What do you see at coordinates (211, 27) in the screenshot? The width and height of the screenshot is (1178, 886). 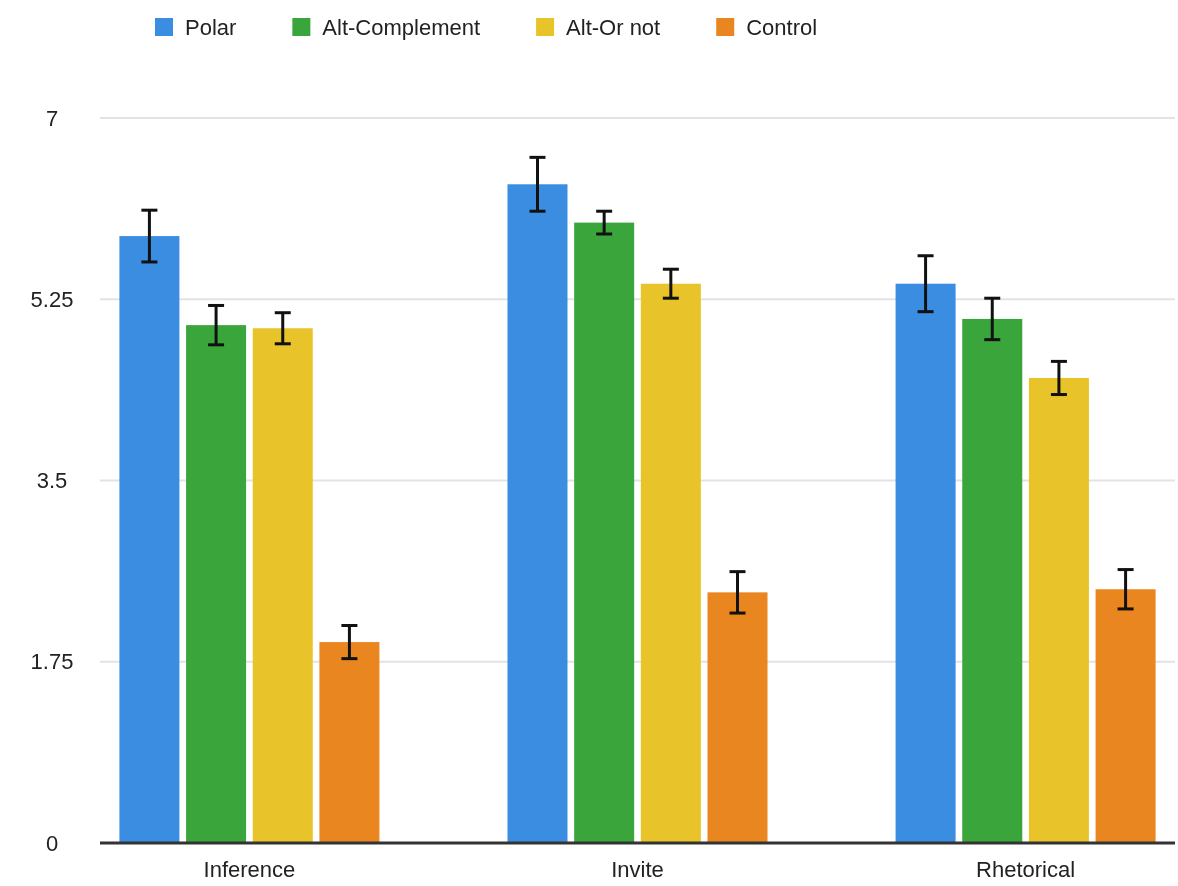 I see `legend-label: Polar` at bounding box center [211, 27].